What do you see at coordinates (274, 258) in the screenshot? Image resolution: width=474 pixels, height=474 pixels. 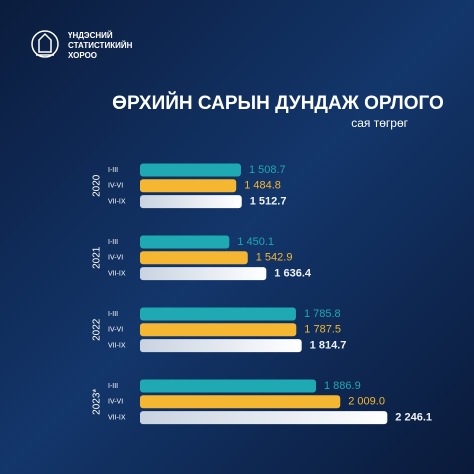 I see `value-label: 1 542.9` at bounding box center [274, 258].